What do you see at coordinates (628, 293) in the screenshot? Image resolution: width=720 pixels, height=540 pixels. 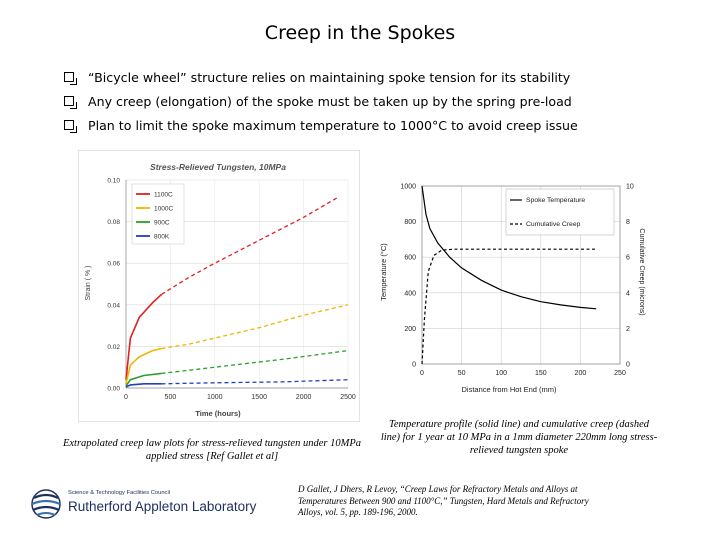 I see `y-right-tick-label: 4` at bounding box center [628, 293].